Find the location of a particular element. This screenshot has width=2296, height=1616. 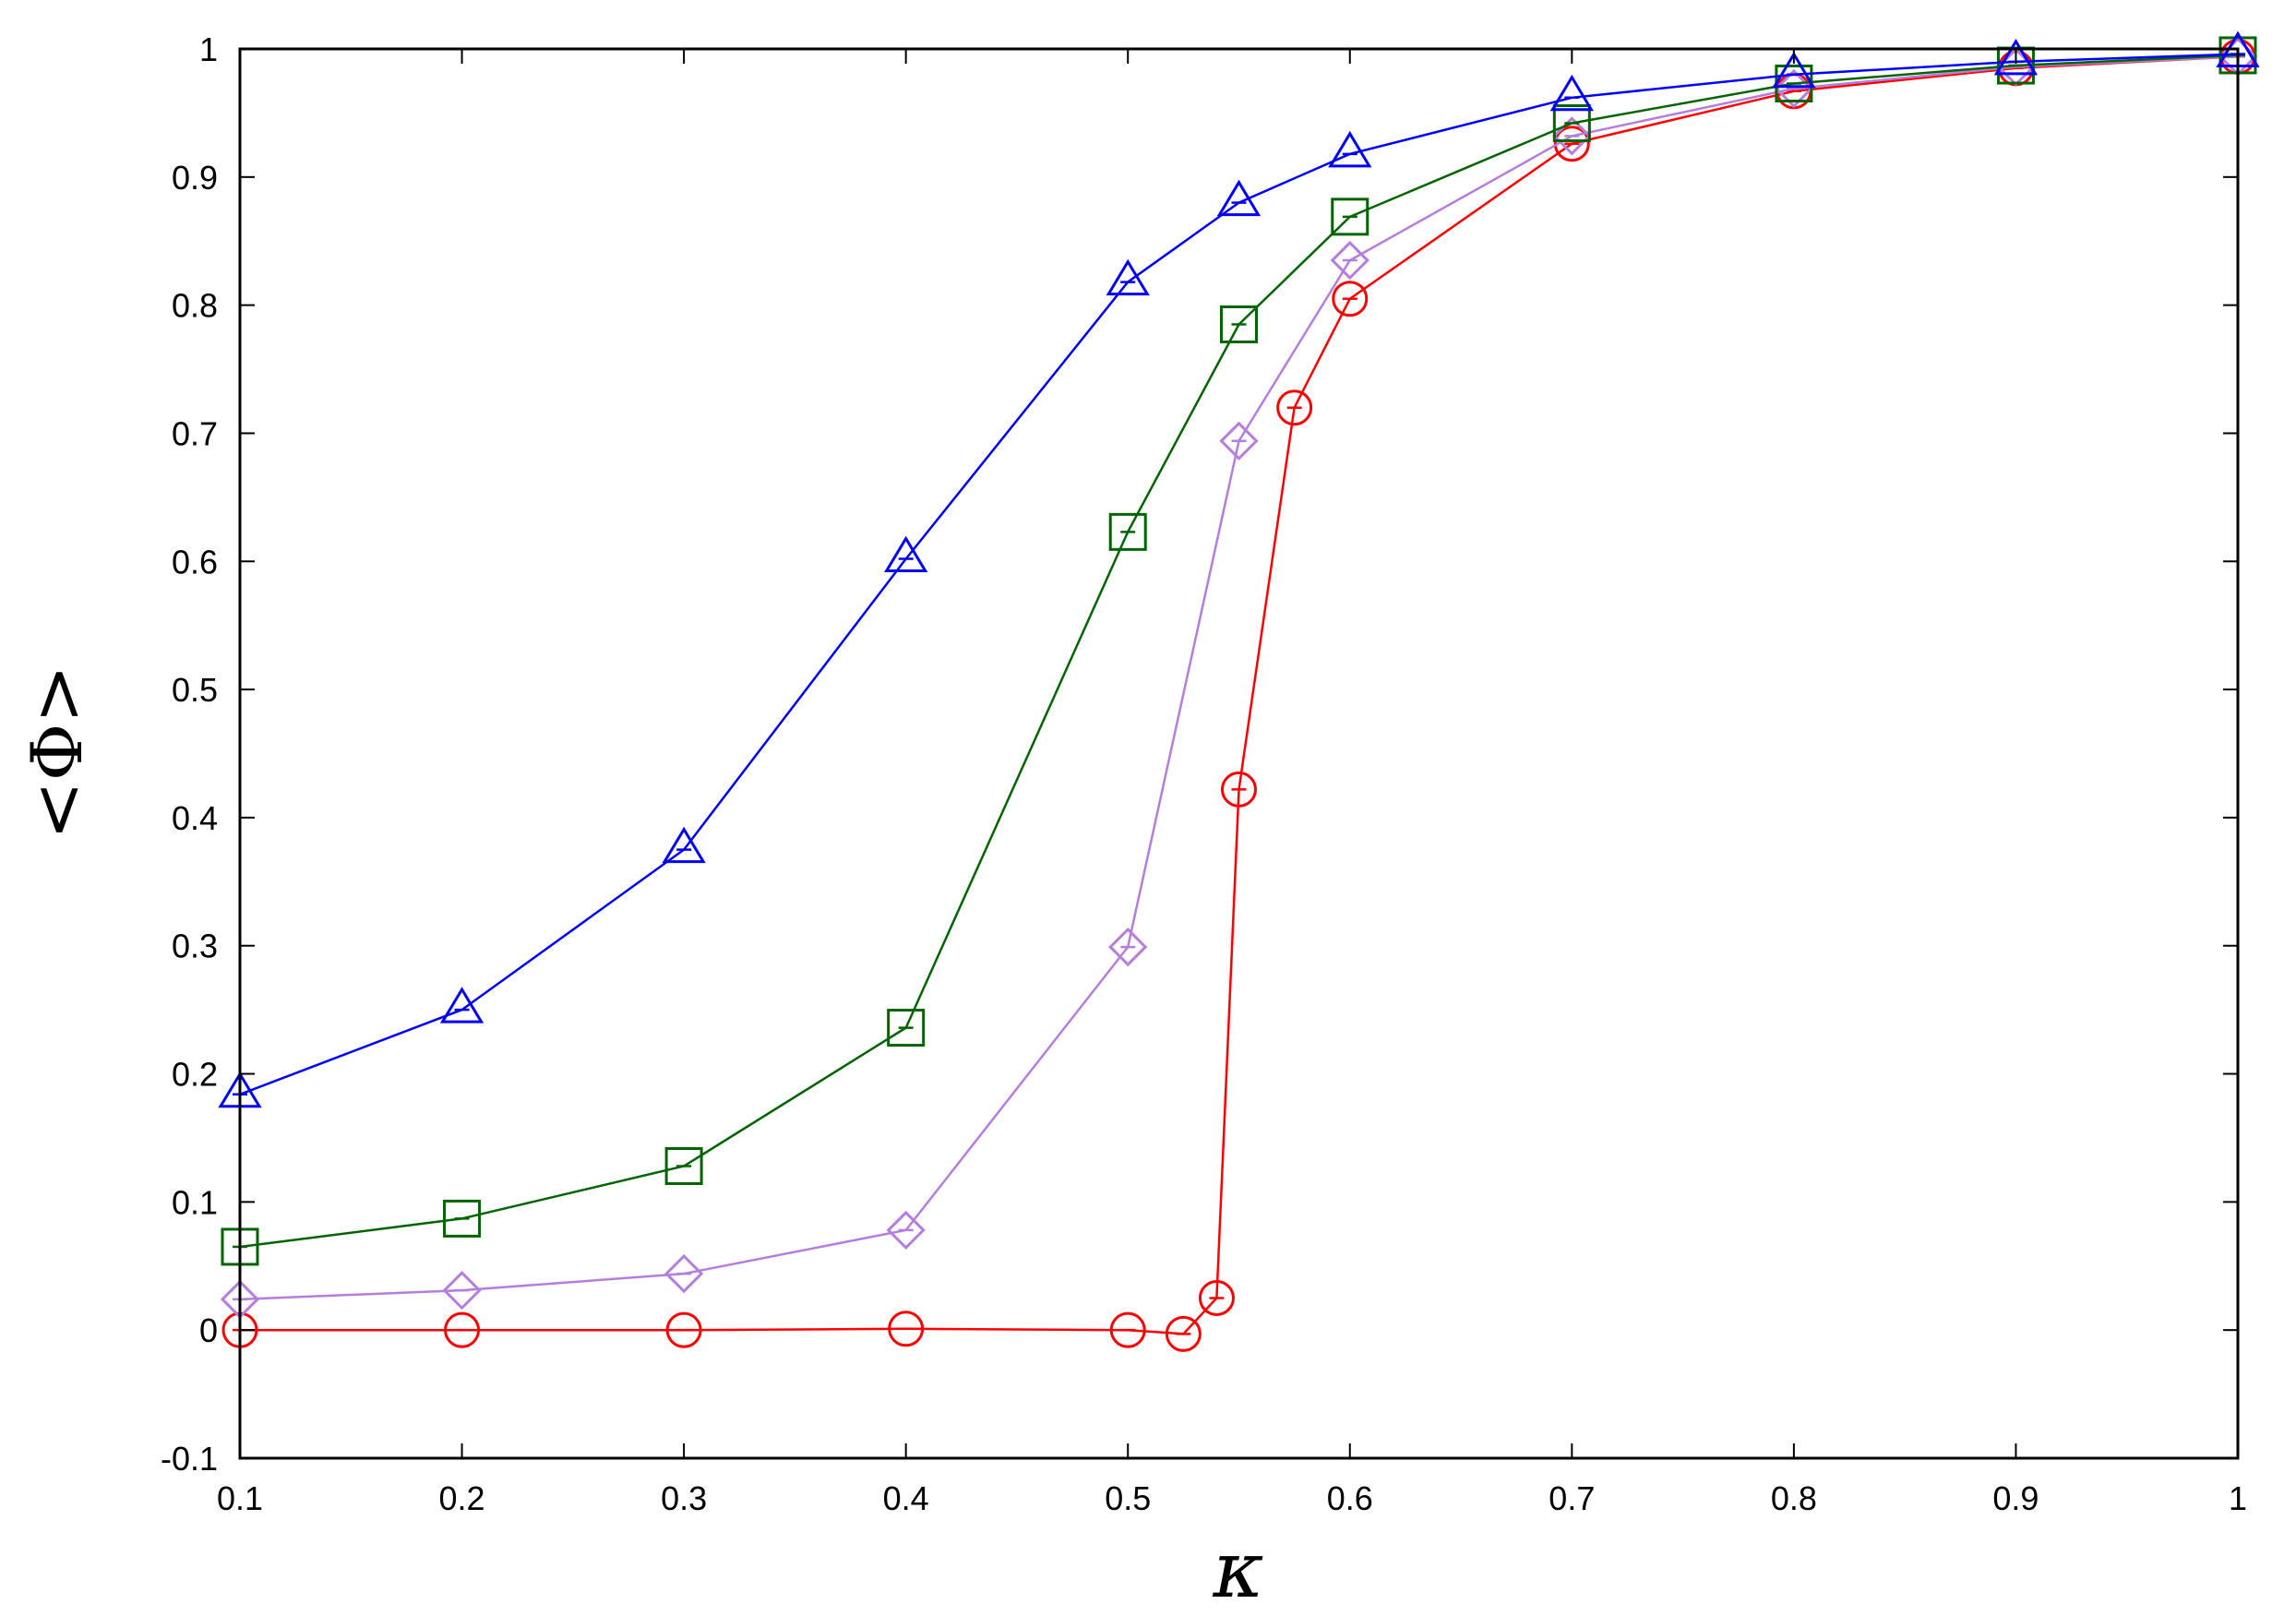

y-tick-label: 0.7 is located at coordinates (195, 433).